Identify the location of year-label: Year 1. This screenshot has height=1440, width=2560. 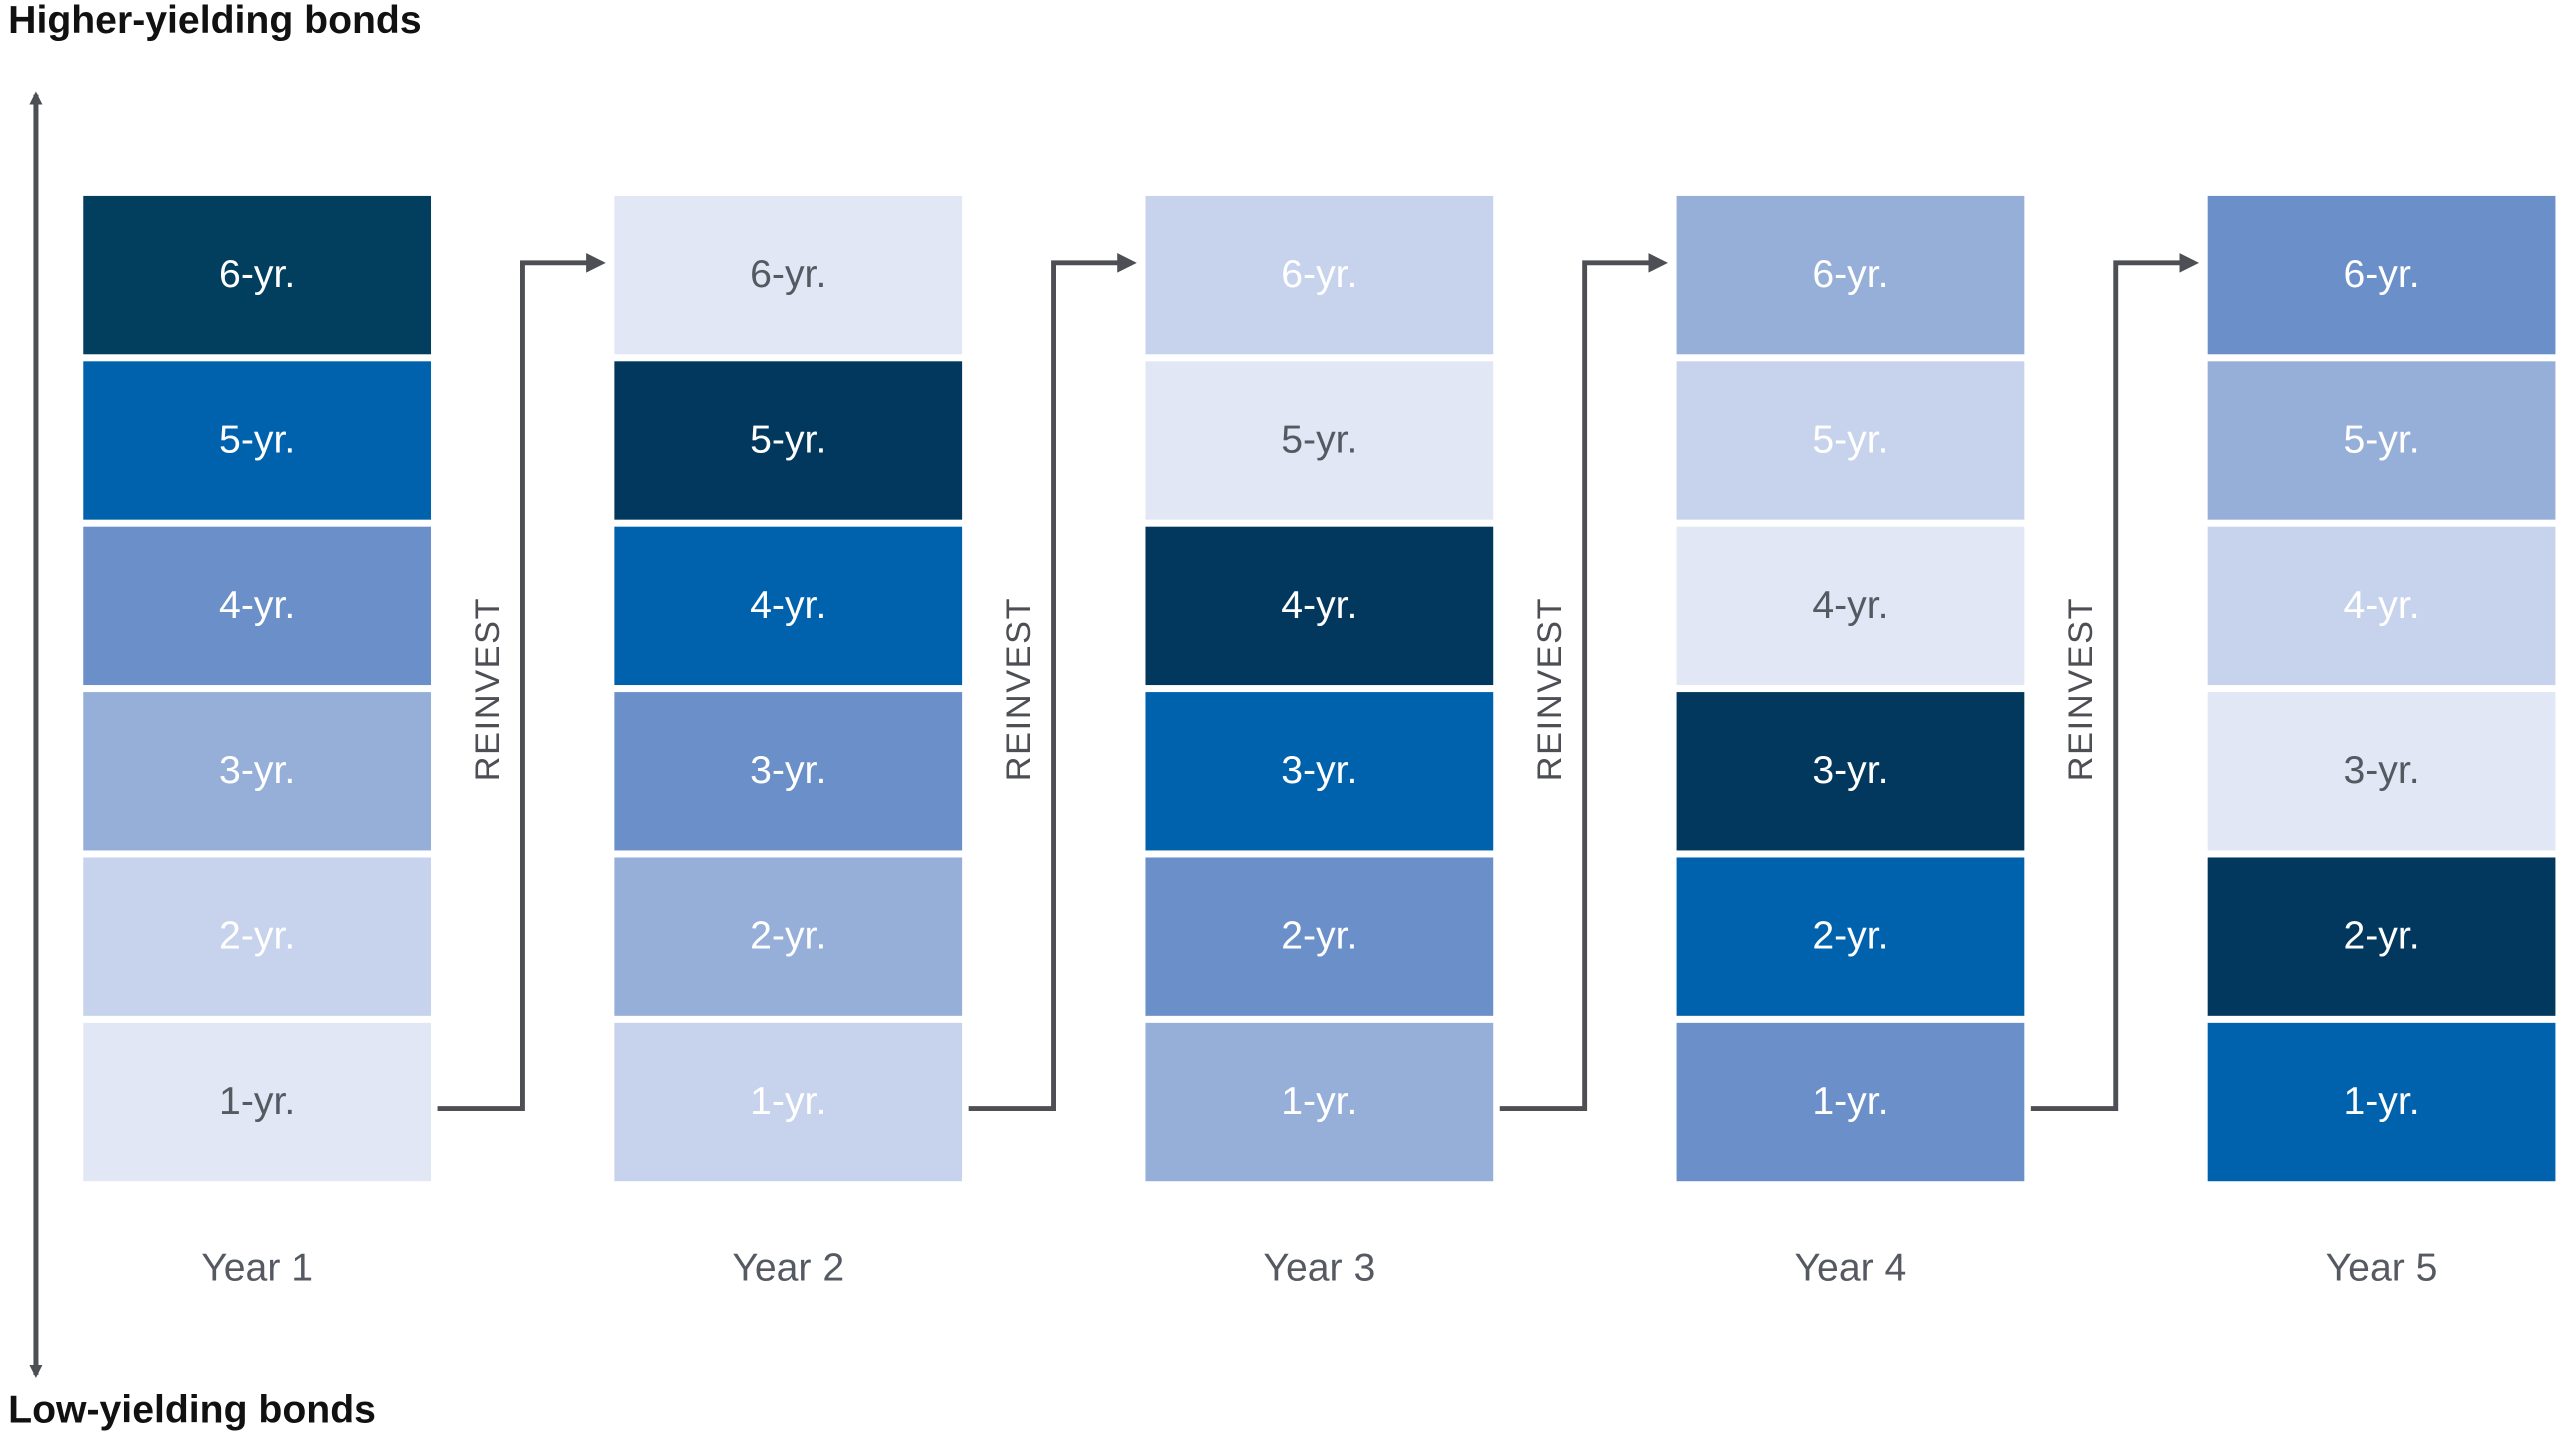
(257, 1268).